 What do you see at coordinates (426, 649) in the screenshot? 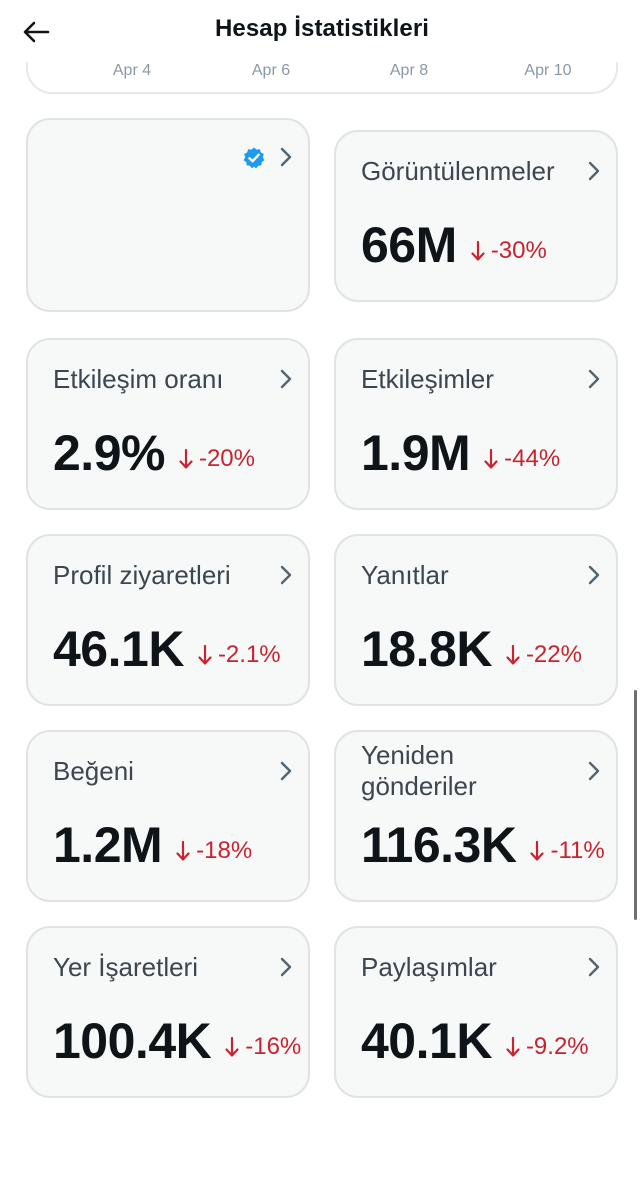
I see `stat-value: 18.8K` at bounding box center [426, 649].